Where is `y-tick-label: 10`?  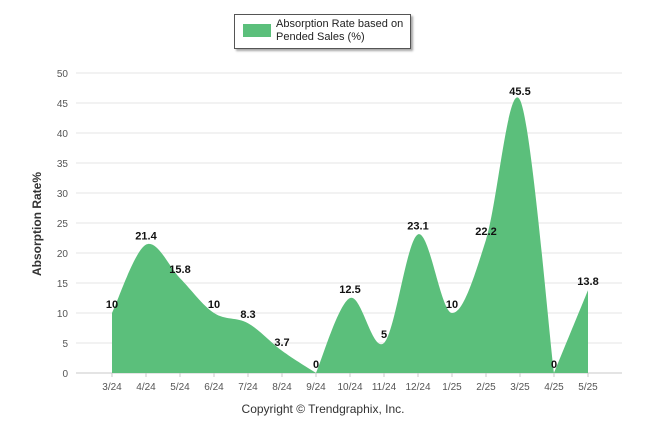
y-tick-label: 10 is located at coordinates (63, 314).